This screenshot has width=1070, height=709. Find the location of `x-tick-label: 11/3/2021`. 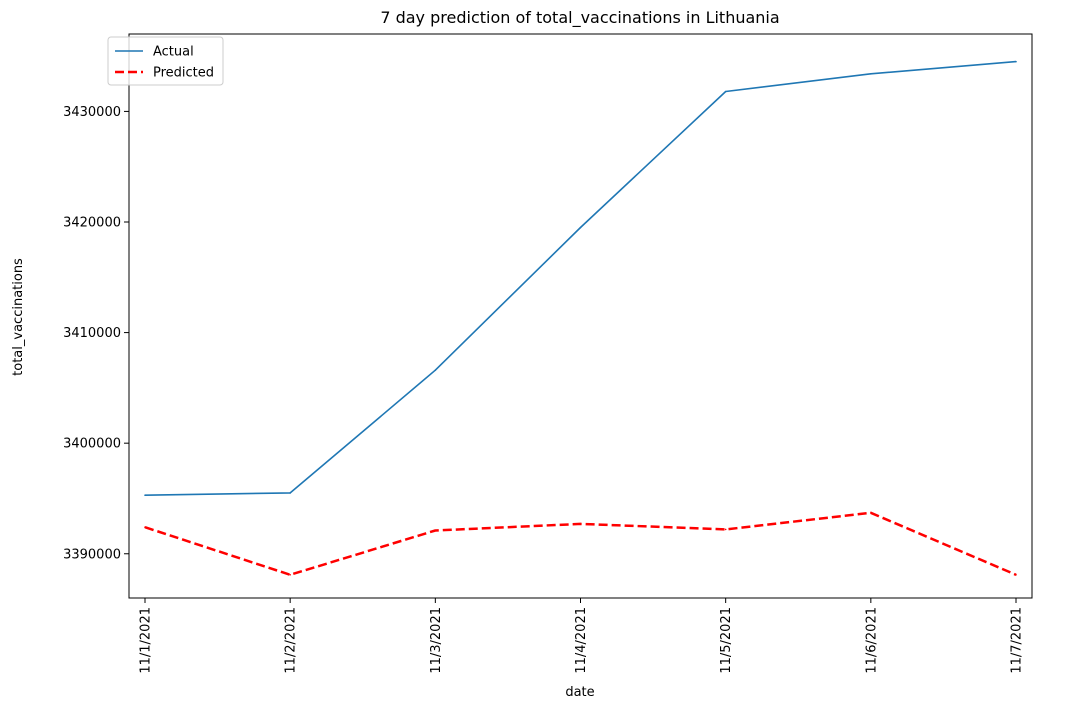

x-tick-label: 11/3/2021 is located at coordinates (436, 640).